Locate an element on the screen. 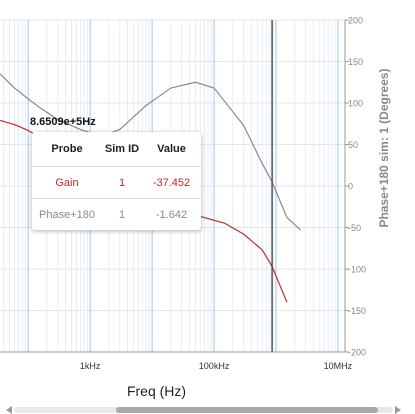 This screenshot has height=414, width=415. x-axis-label: Freq (Hz) is located at coordinates (156, 391).